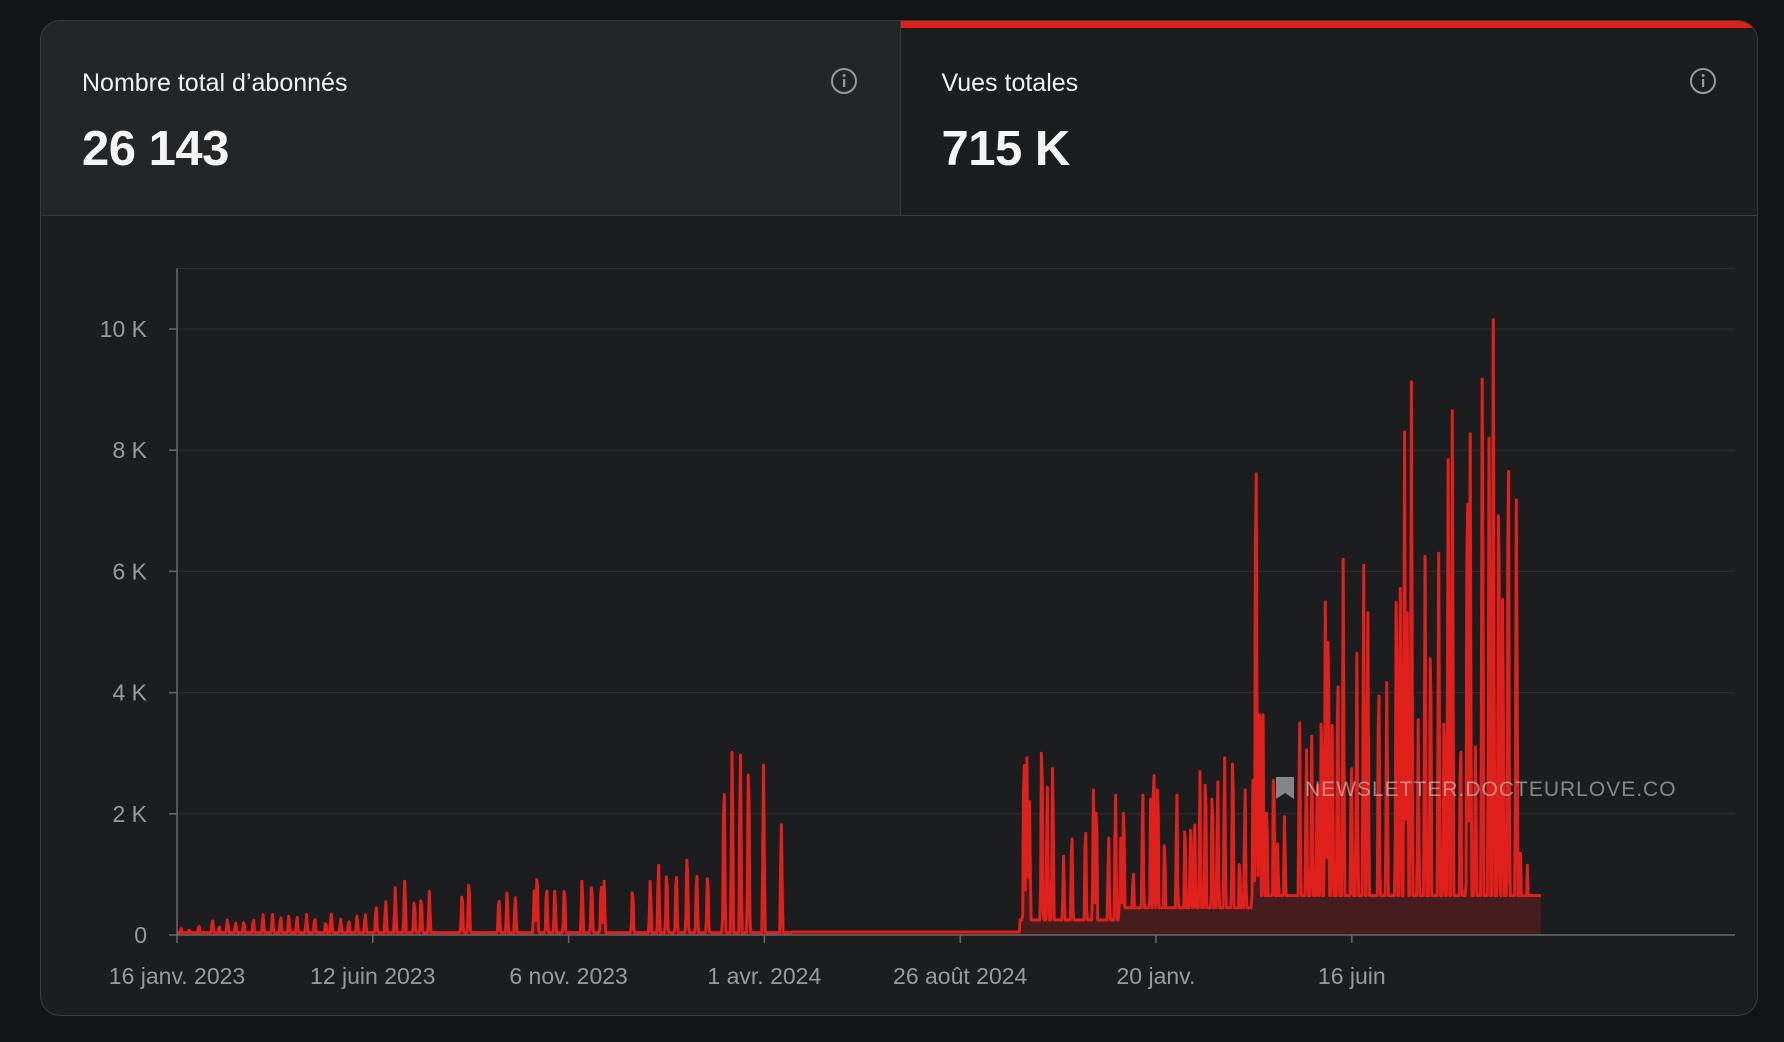 This screenshot has height=1042, width=1784. I want to click on selected-tab-indicator, so click(1328, 24).